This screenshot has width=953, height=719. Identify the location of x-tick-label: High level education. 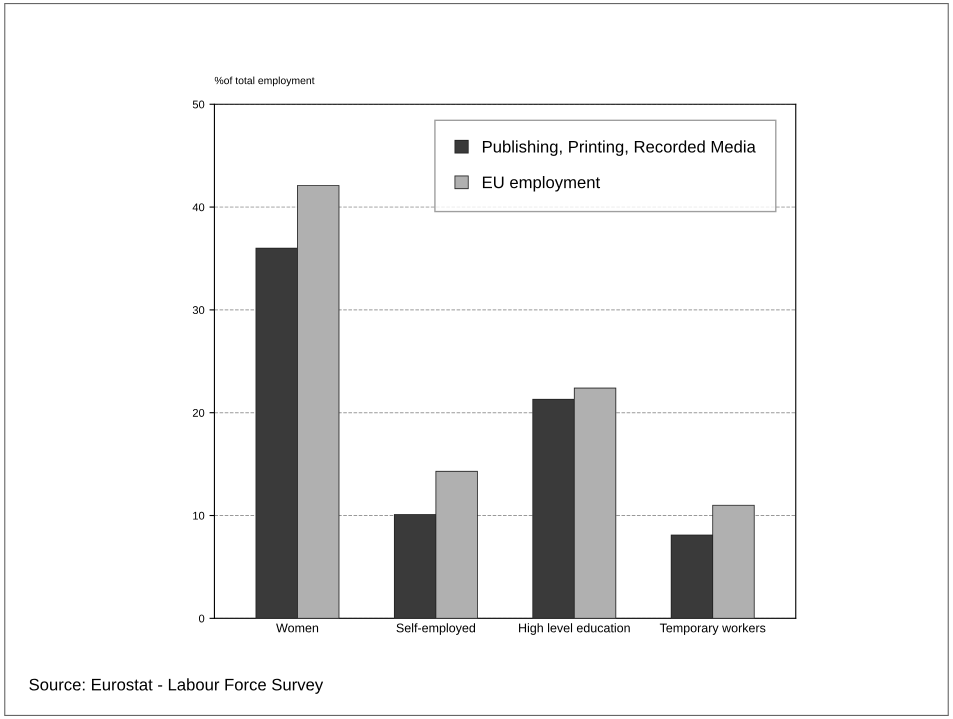
(574, 629).